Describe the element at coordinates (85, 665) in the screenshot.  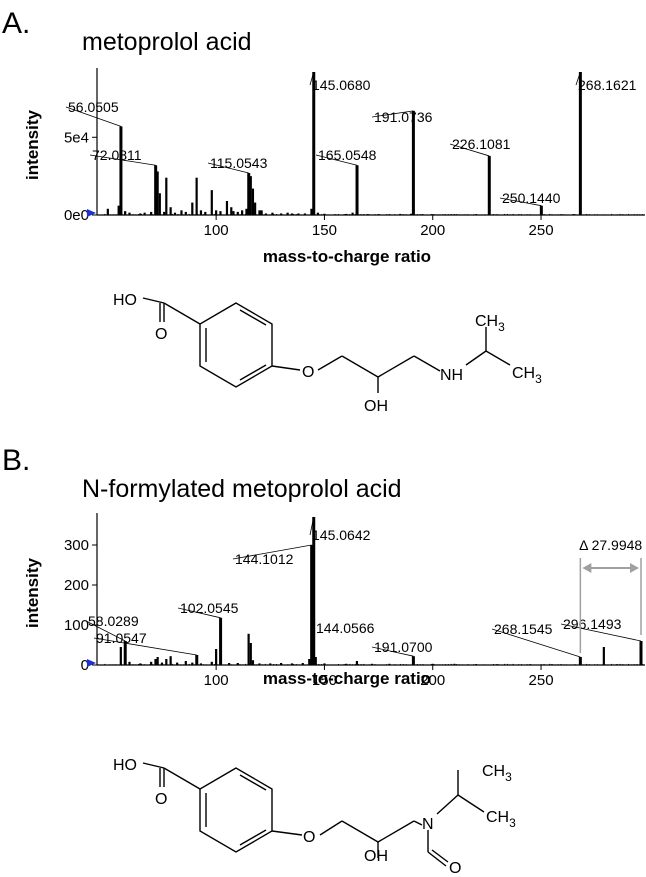
I see `y-tick-label: 0` at that location.